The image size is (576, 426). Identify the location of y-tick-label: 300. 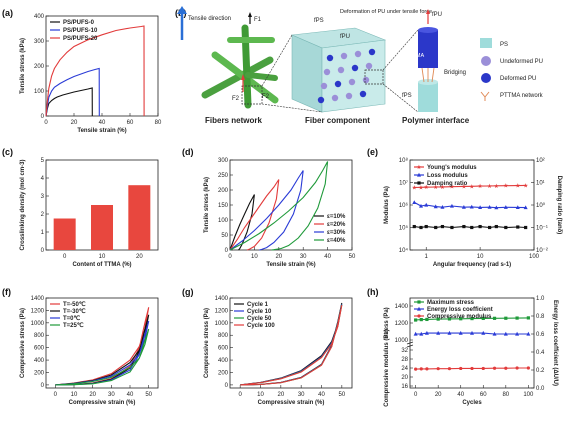
(223, 161).